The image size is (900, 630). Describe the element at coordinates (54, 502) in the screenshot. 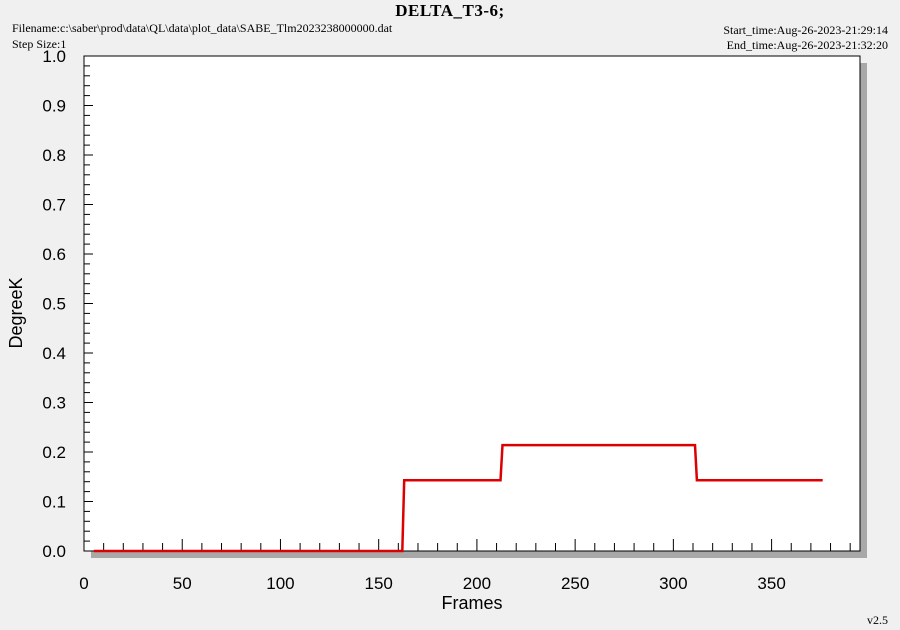

I see `y-tick-label: 0.1` at that location.